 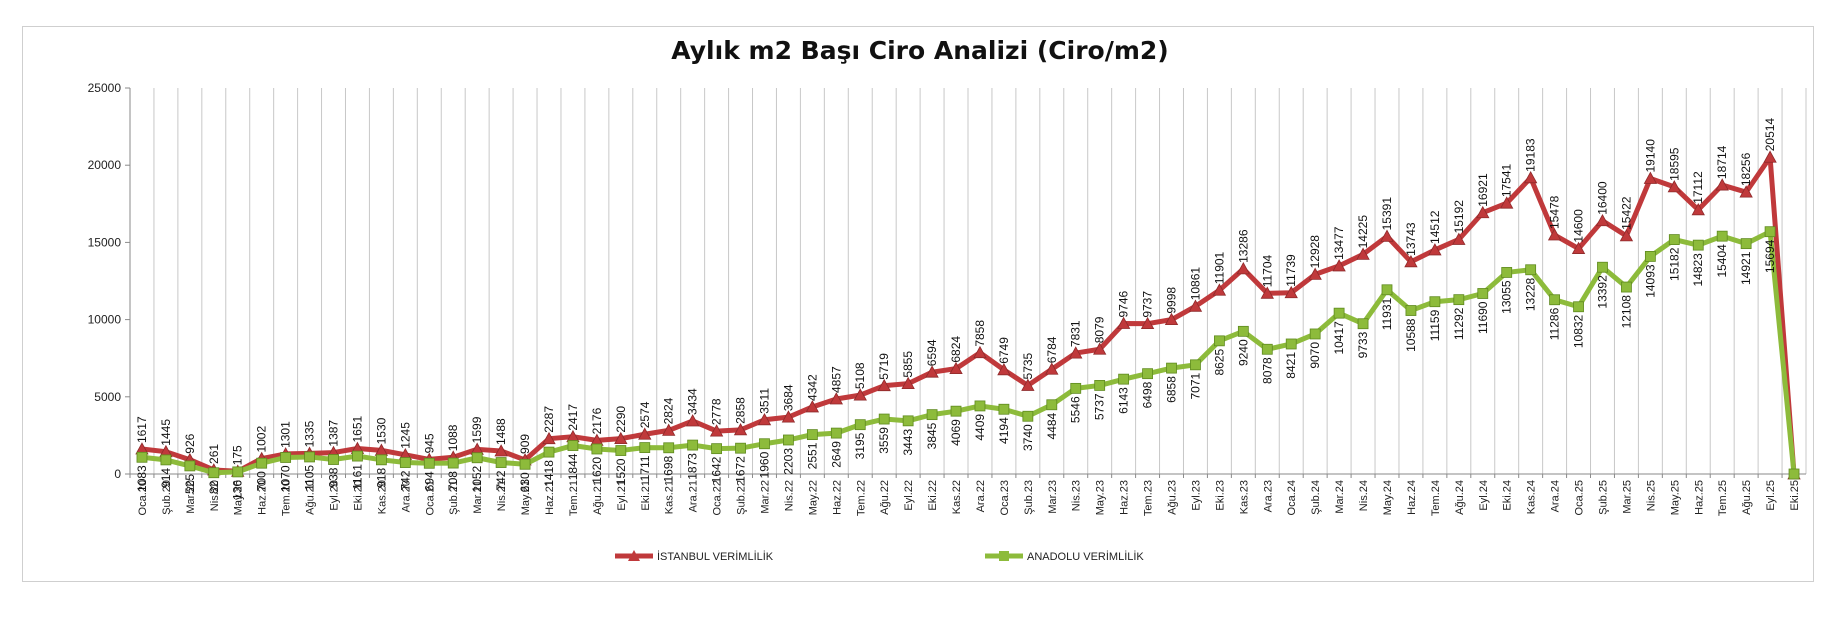 What do you see at coordinates (549, 419) in the screenshot?
I see `data-label: 2287` at bounding box center [549, 419].